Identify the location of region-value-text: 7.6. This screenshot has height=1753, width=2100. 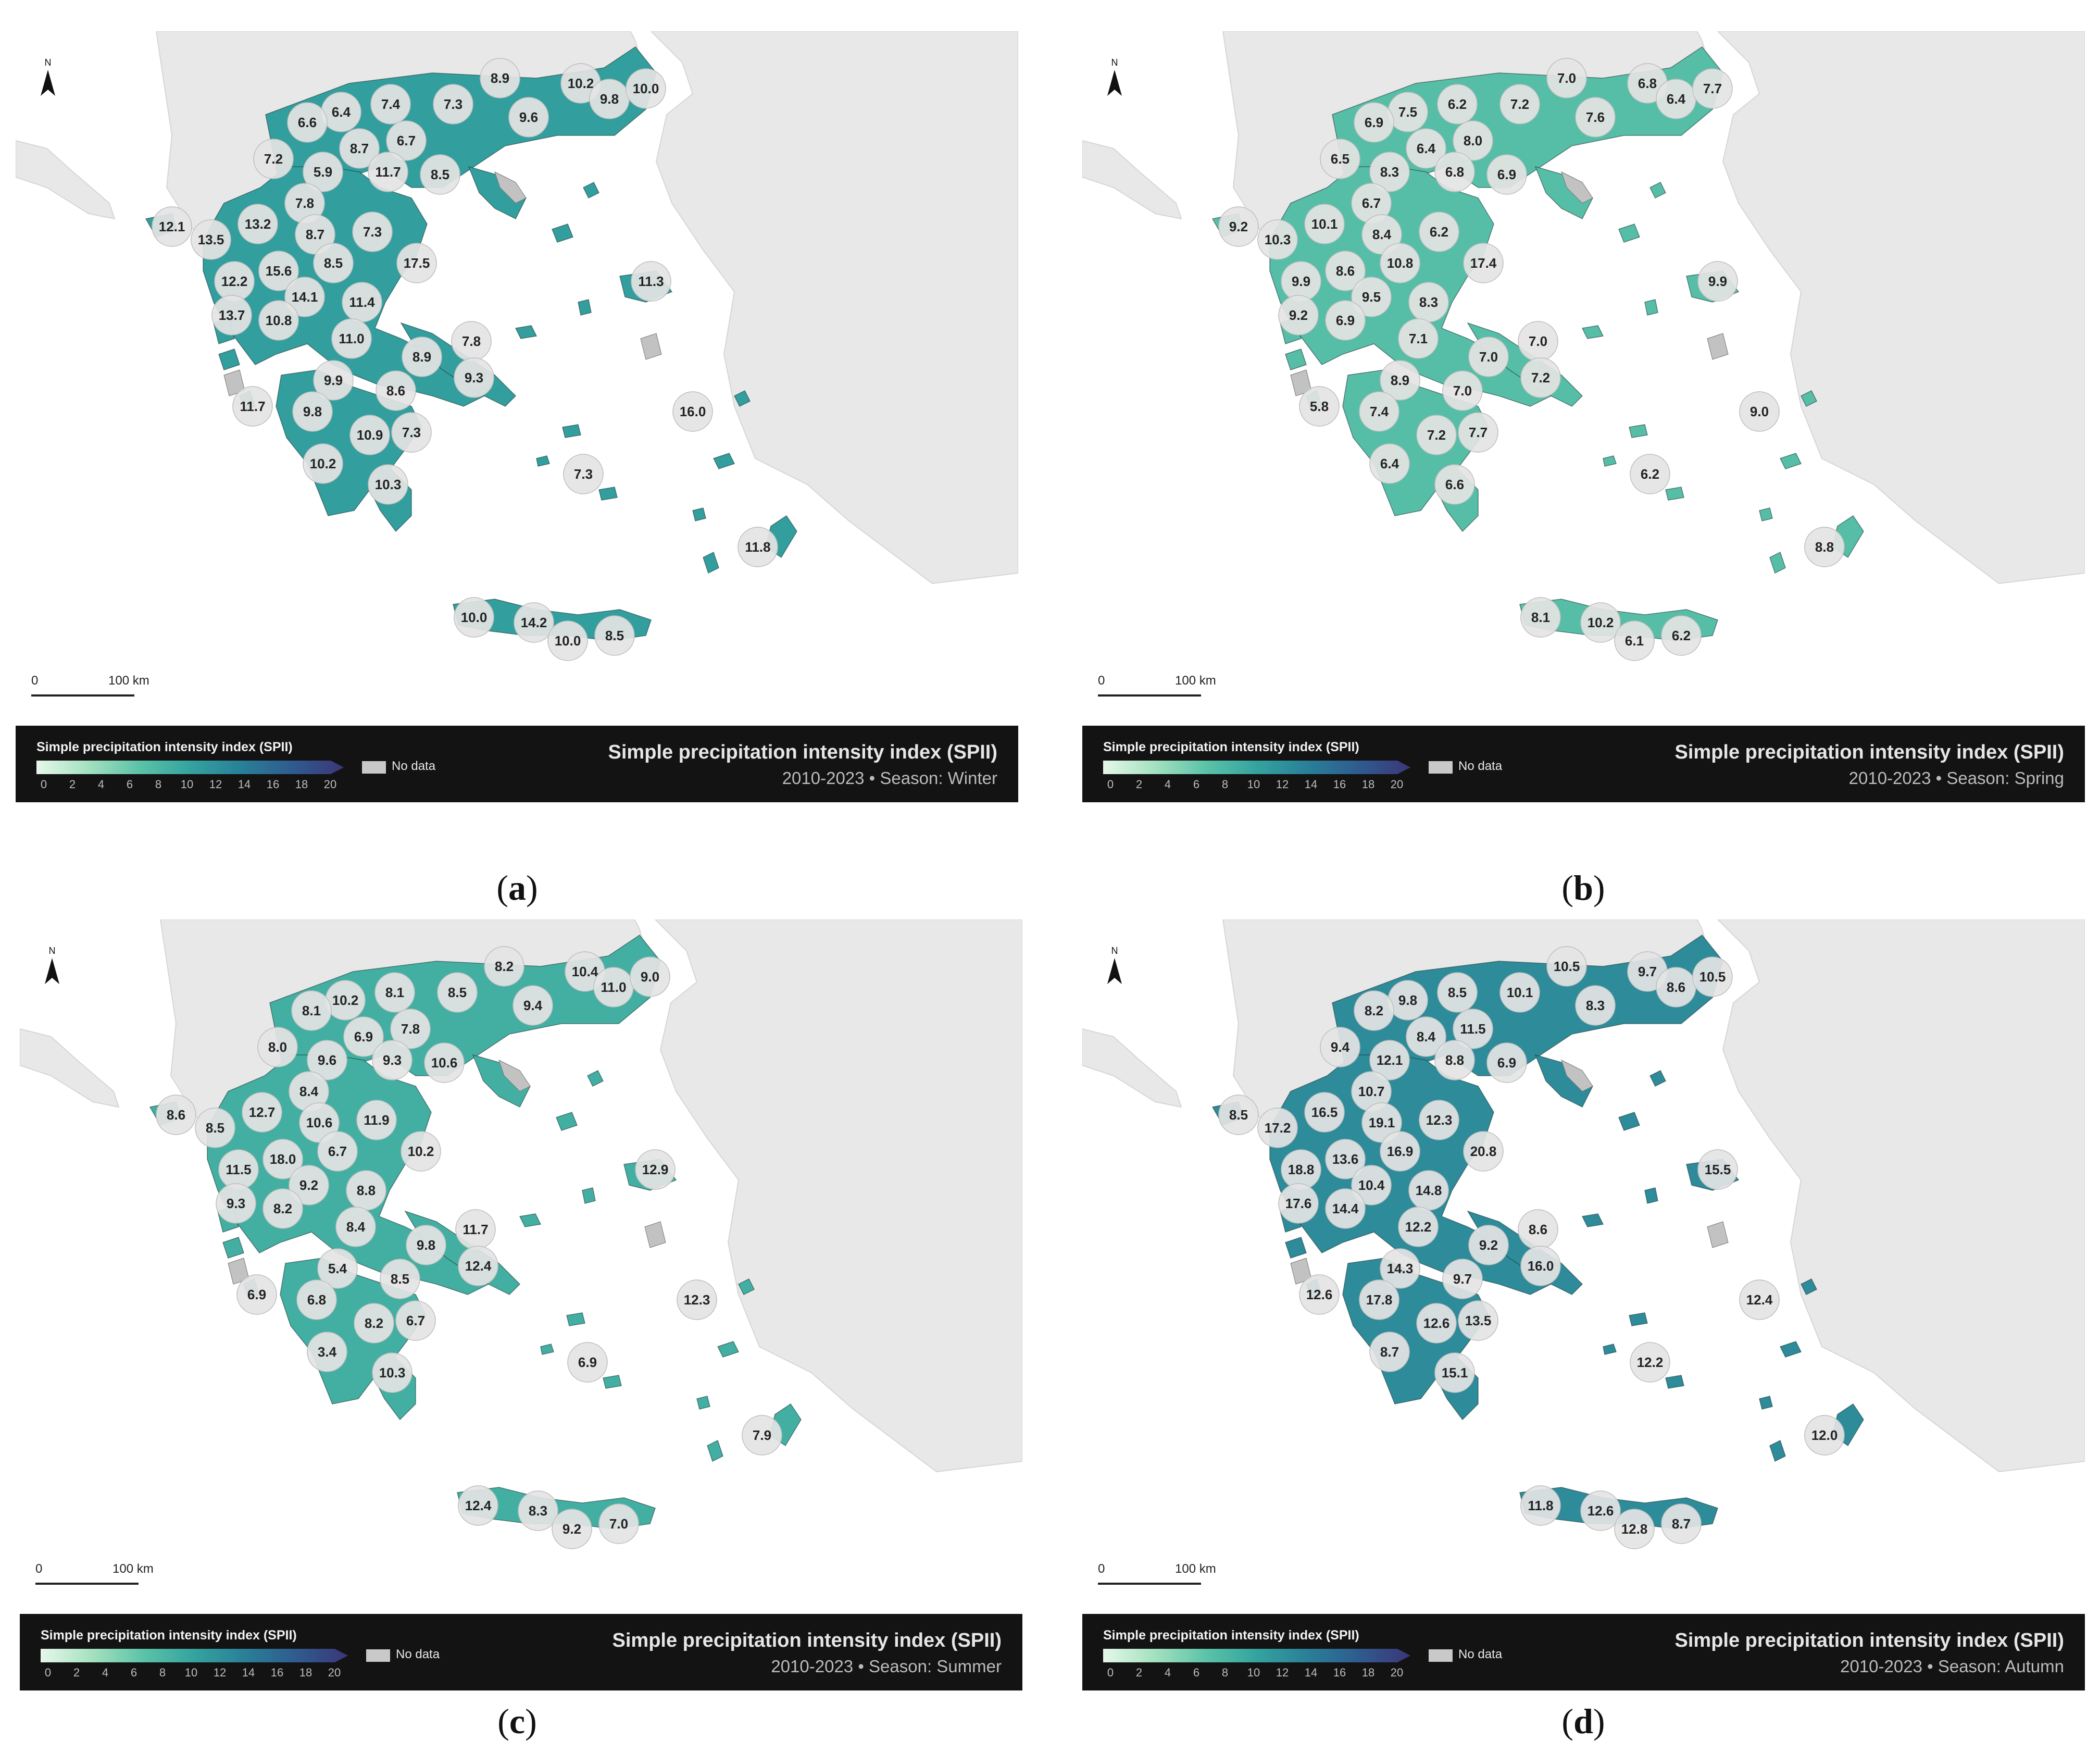
(1595, 117).